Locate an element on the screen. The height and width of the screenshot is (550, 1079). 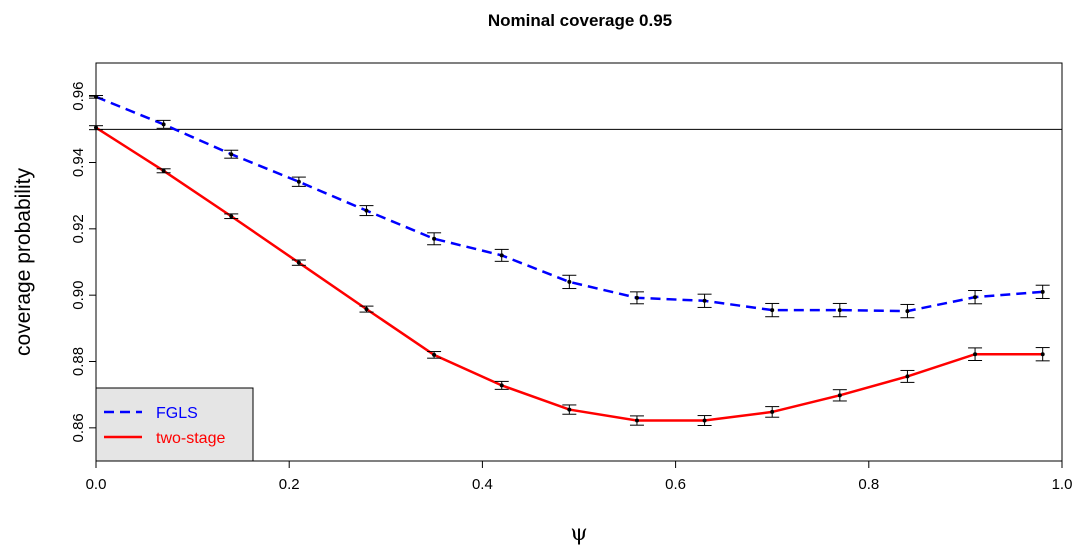
y-axis-label: coverage probability is located at coordinates (23, 262).